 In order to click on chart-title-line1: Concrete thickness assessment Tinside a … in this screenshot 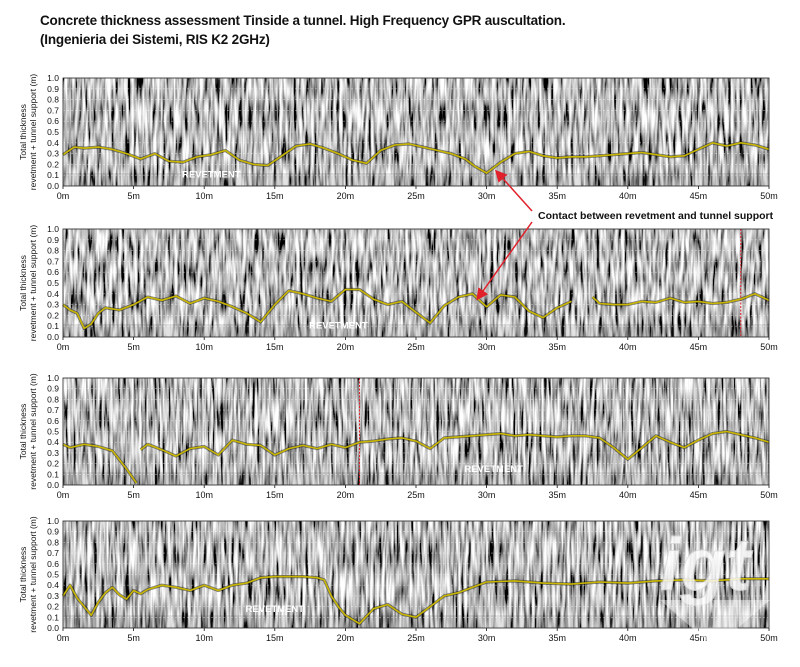, I will do `click(303, 20)`.